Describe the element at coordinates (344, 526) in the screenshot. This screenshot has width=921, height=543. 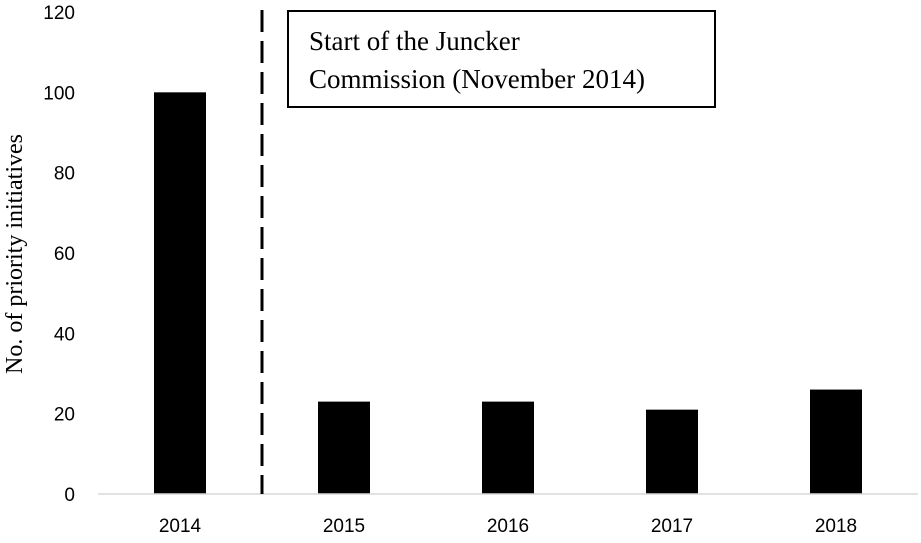
I see `x-tick-label: 2015` at that location.